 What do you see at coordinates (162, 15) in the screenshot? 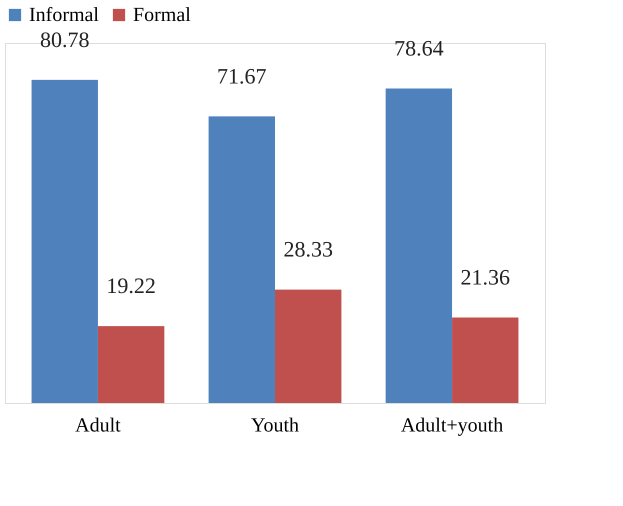
I see `legend-label: Formal` at bounding box center [162, 15].